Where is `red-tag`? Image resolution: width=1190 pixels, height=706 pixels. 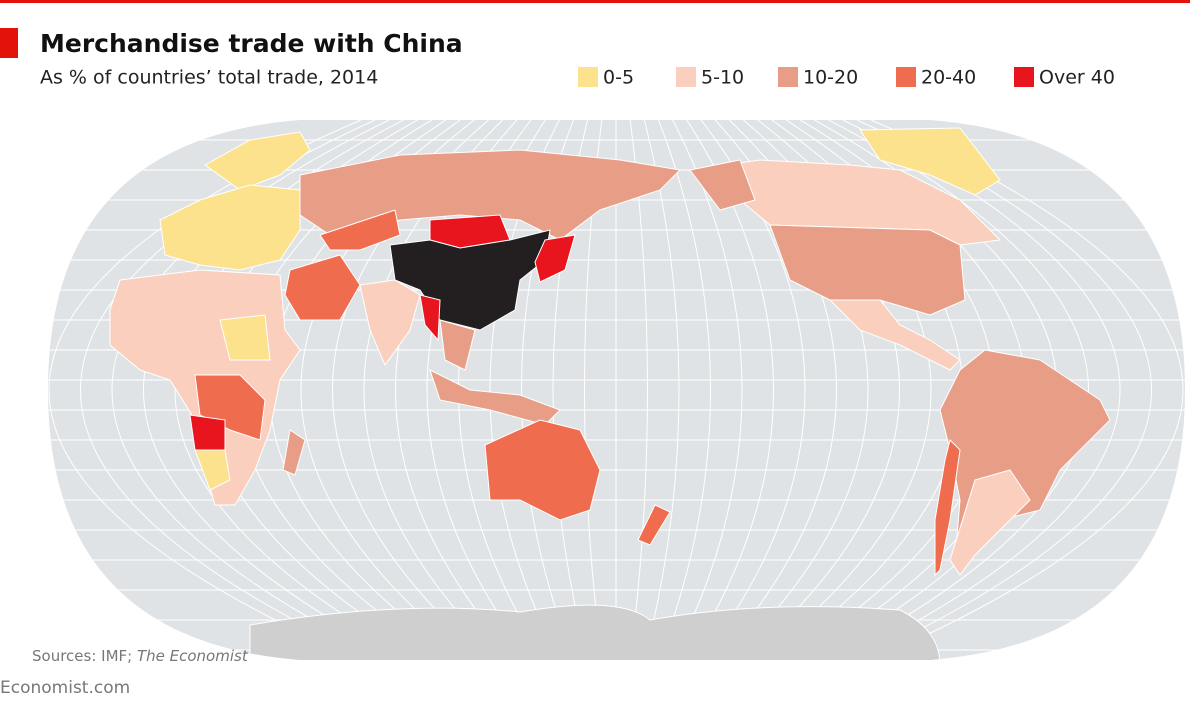
red-tag is located at coordinates (9, 43).